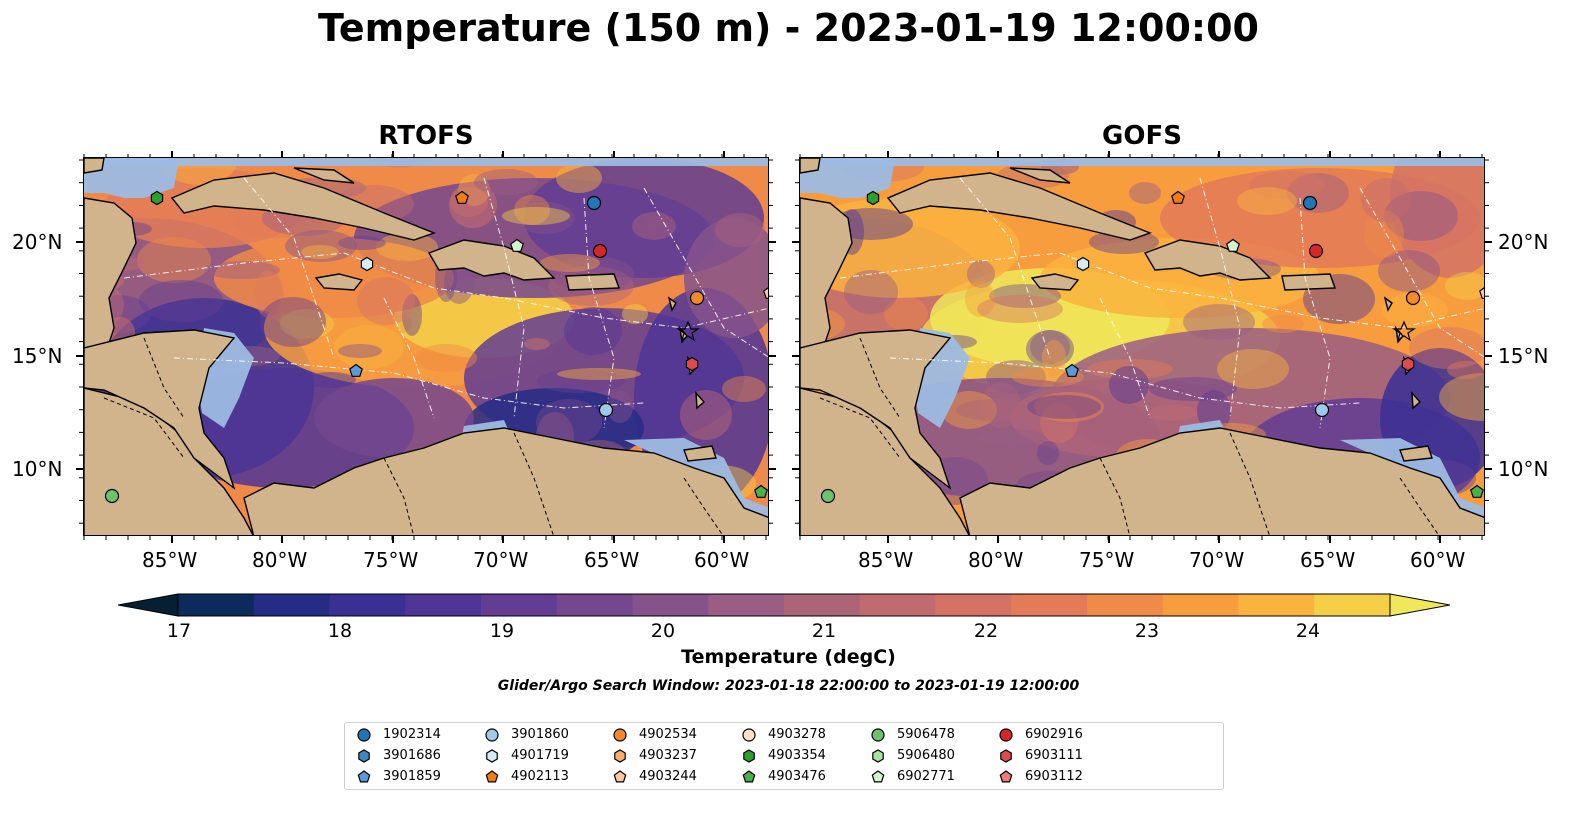 Image resolution: width=1577 pixels, height=827 pixels. I want to click on colorbar-tick-label: 19, so click(502, 631).